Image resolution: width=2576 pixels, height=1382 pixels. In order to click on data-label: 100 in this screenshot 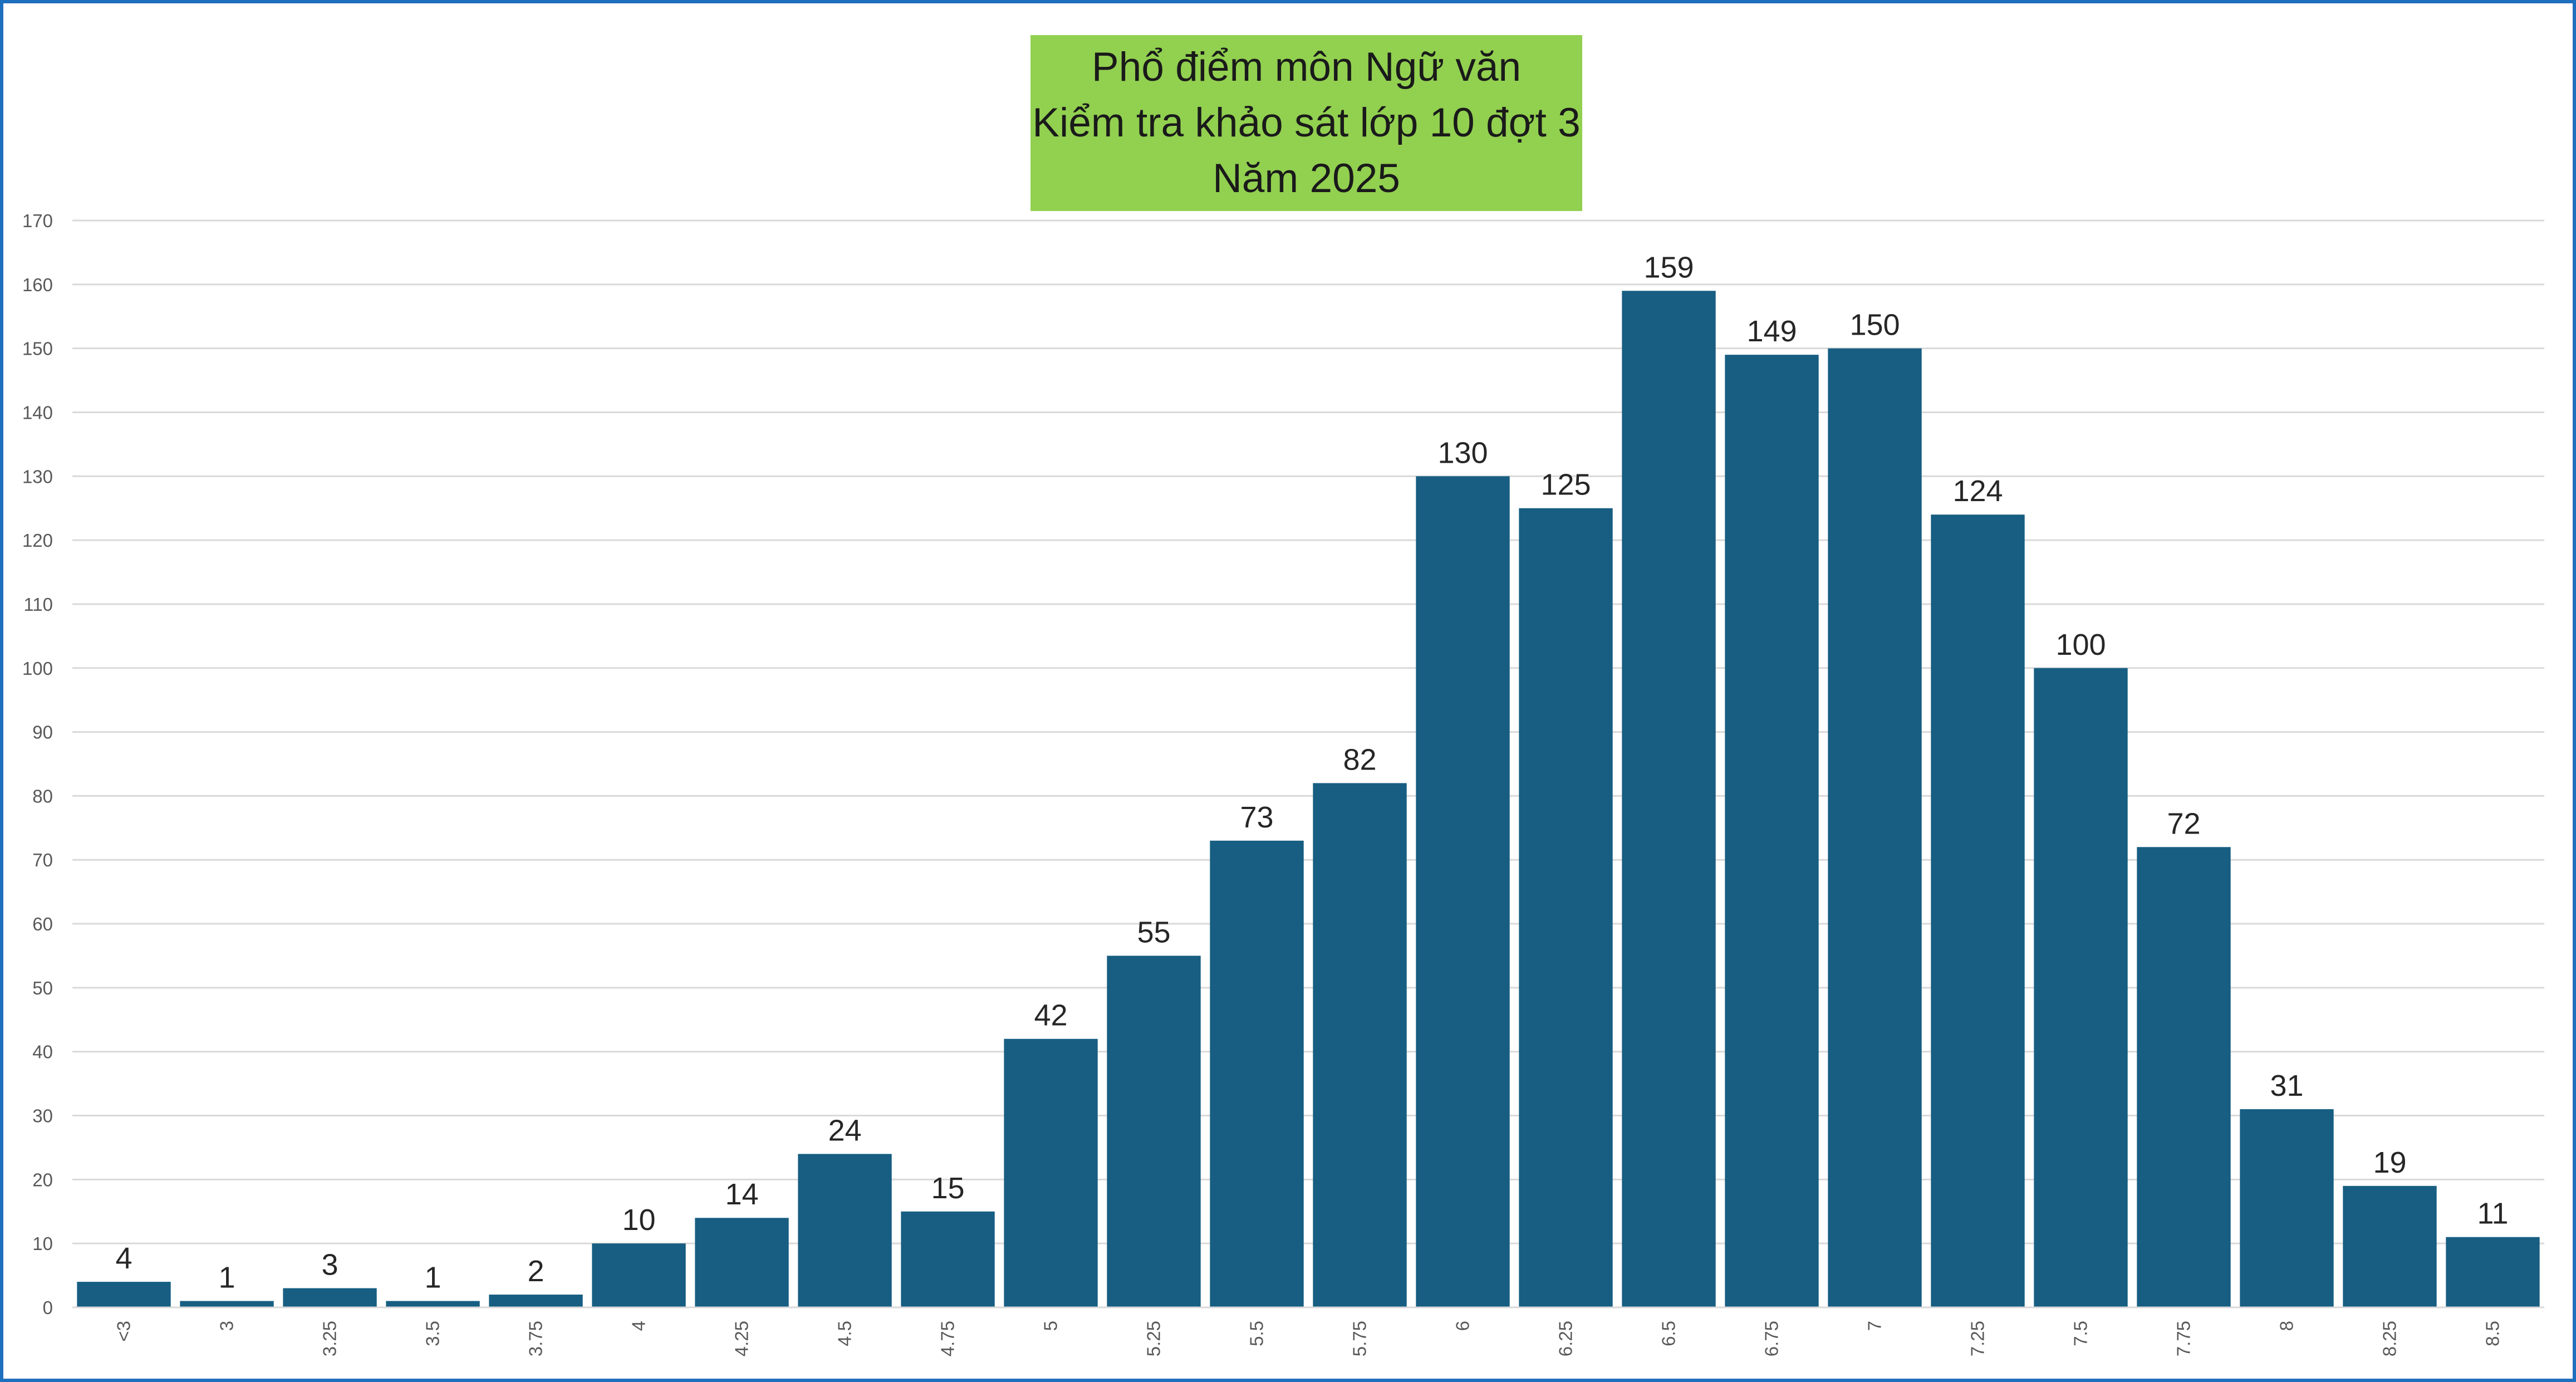, I will do `click(2080, 644)`.